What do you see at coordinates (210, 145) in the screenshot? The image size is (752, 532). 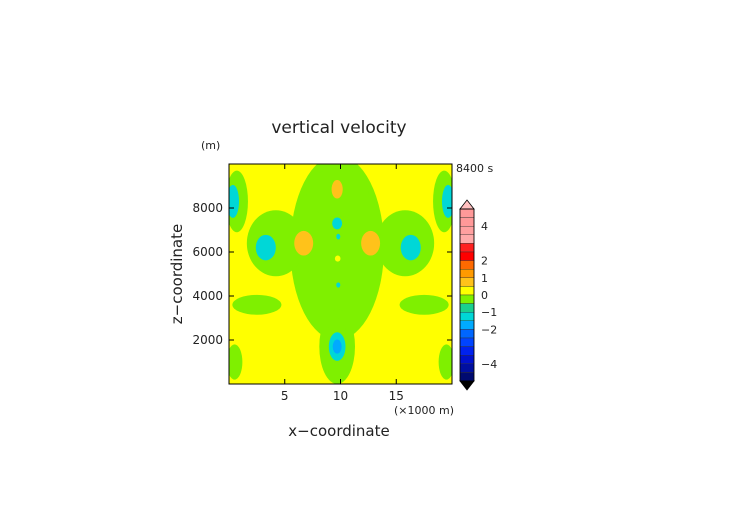 I see `y-unit-label: (m)` at bounding box center [210, 145].